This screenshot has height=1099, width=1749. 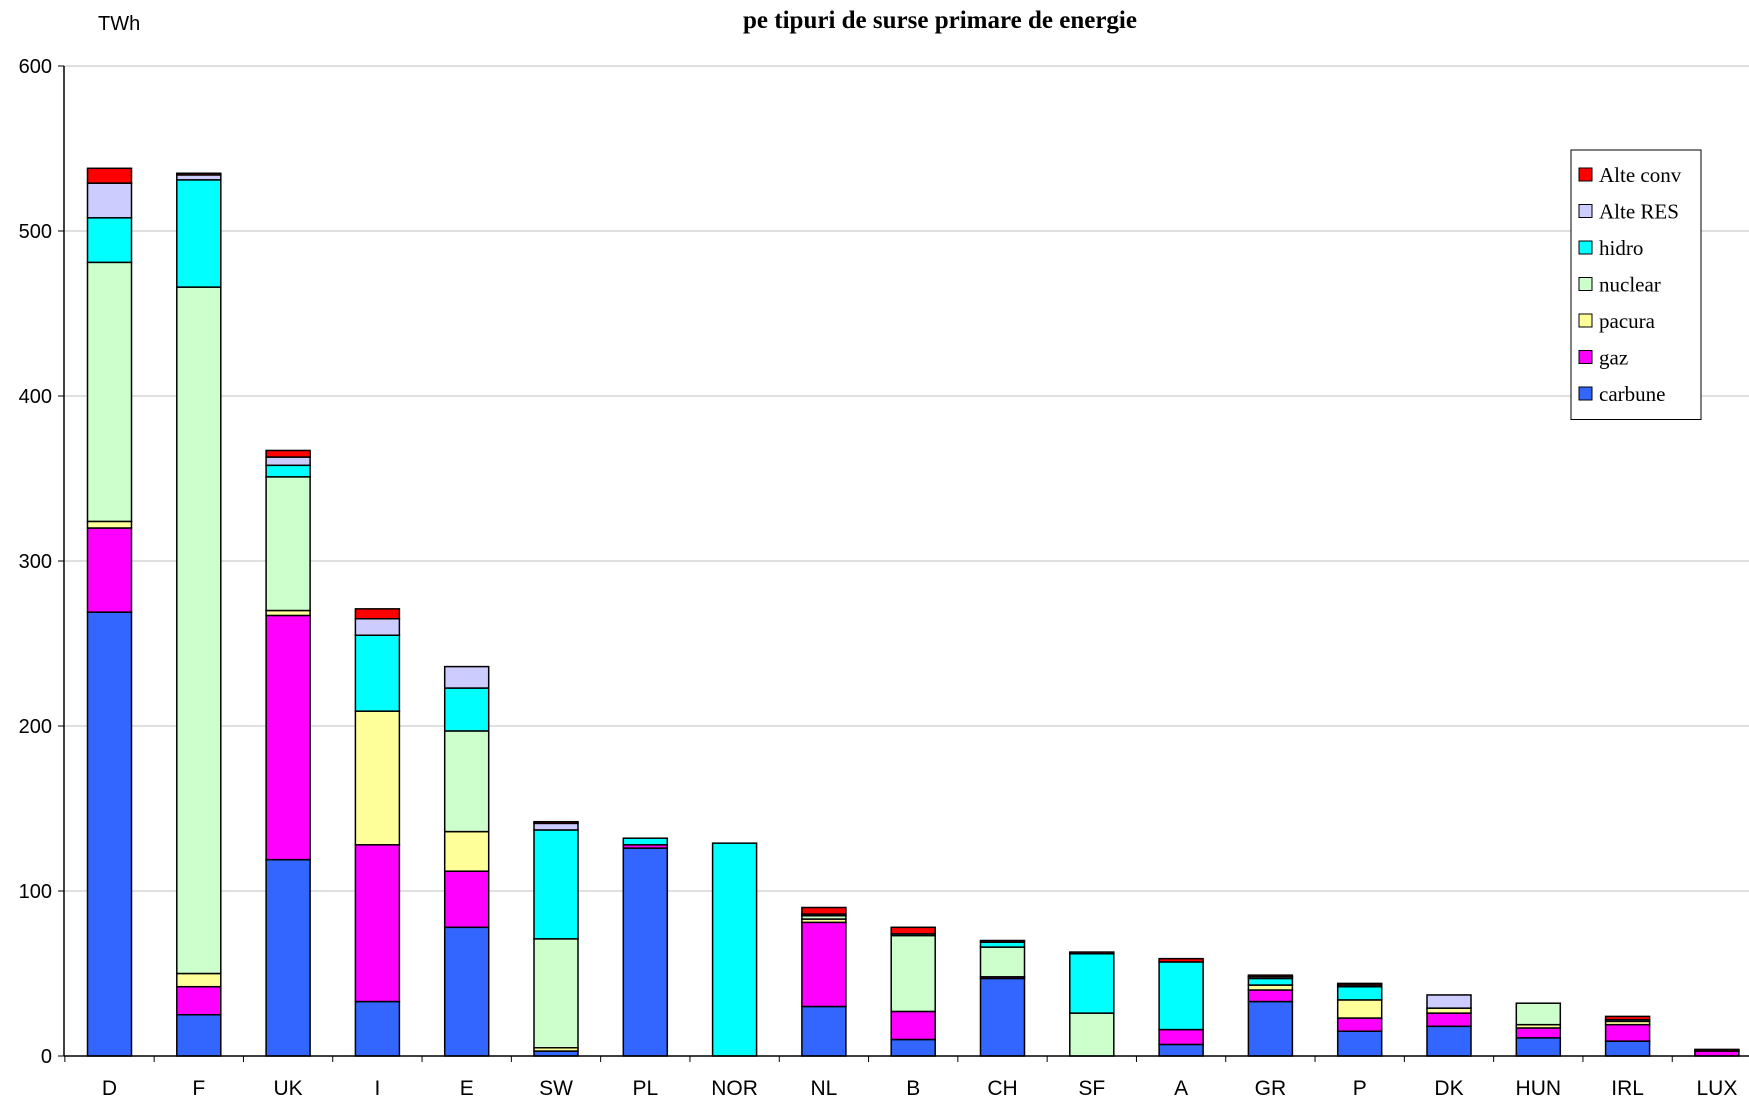 What do you see at coordinates (1449, 1001) in the screenshot?
I see `bar-segment-alte-res-dk` at bounding box center [1449, 1001].